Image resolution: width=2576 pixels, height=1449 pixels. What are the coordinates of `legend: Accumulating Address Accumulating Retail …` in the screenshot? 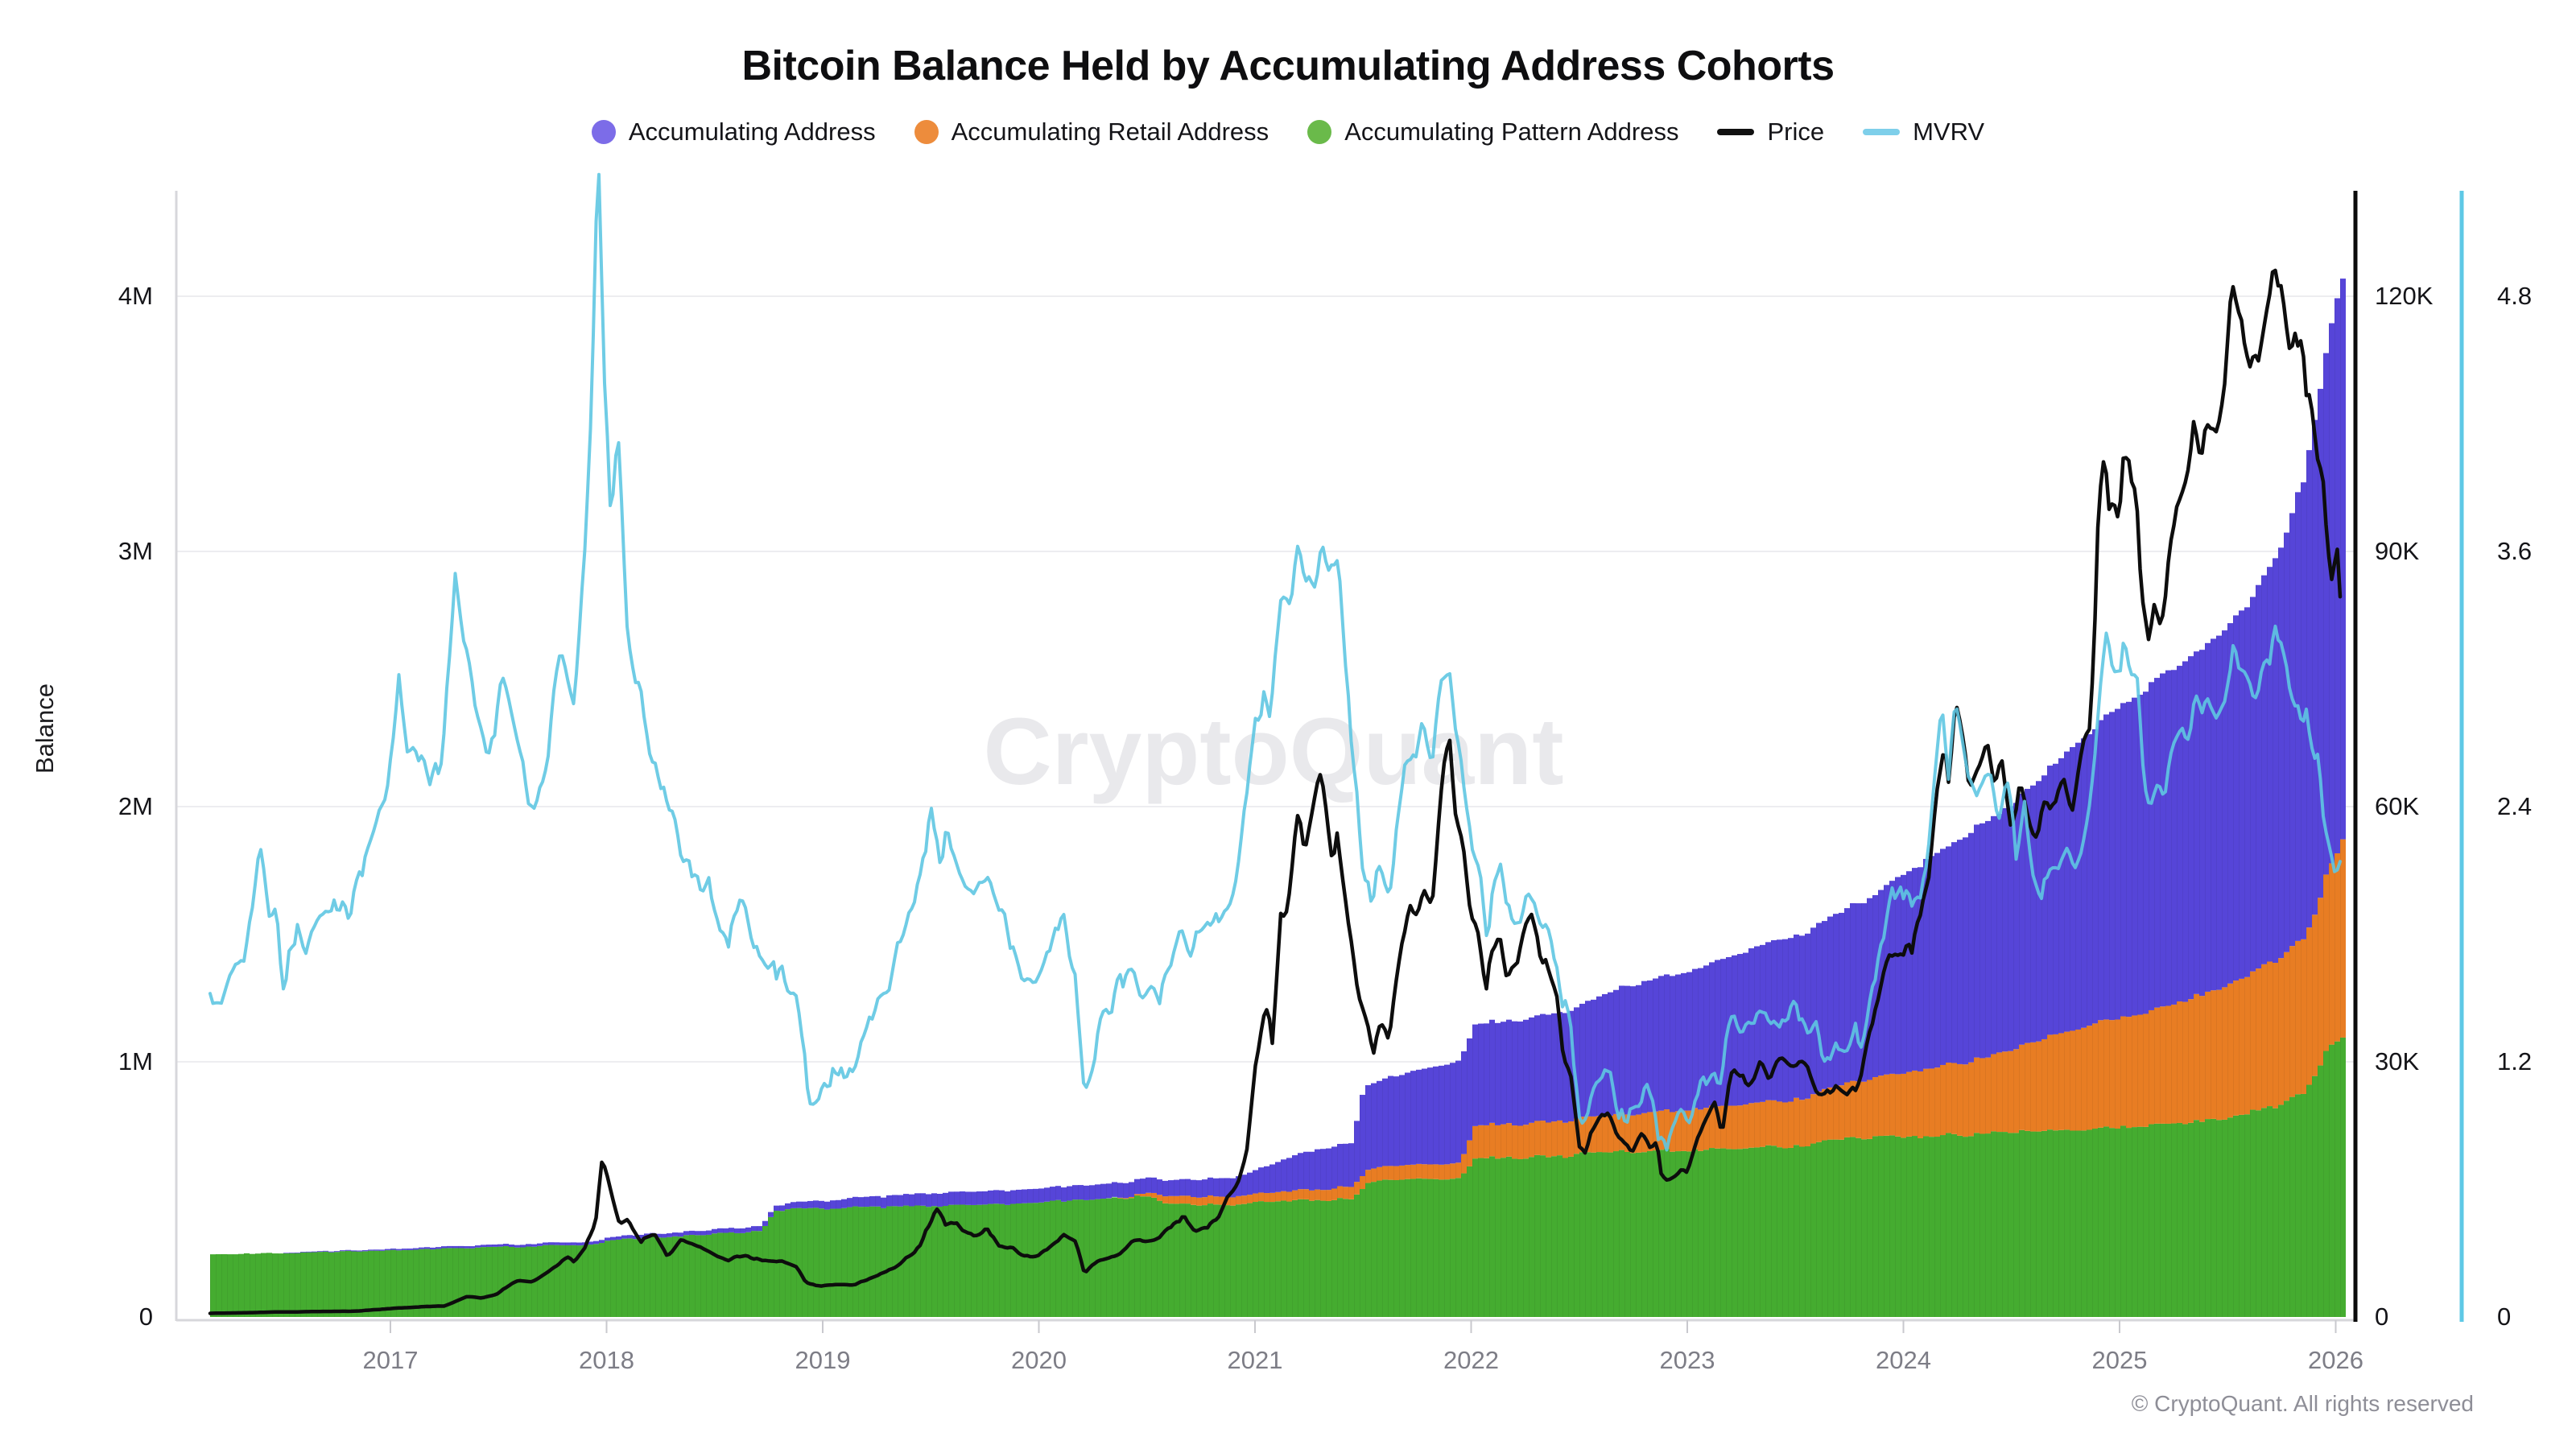 It's located at (1288, 132).